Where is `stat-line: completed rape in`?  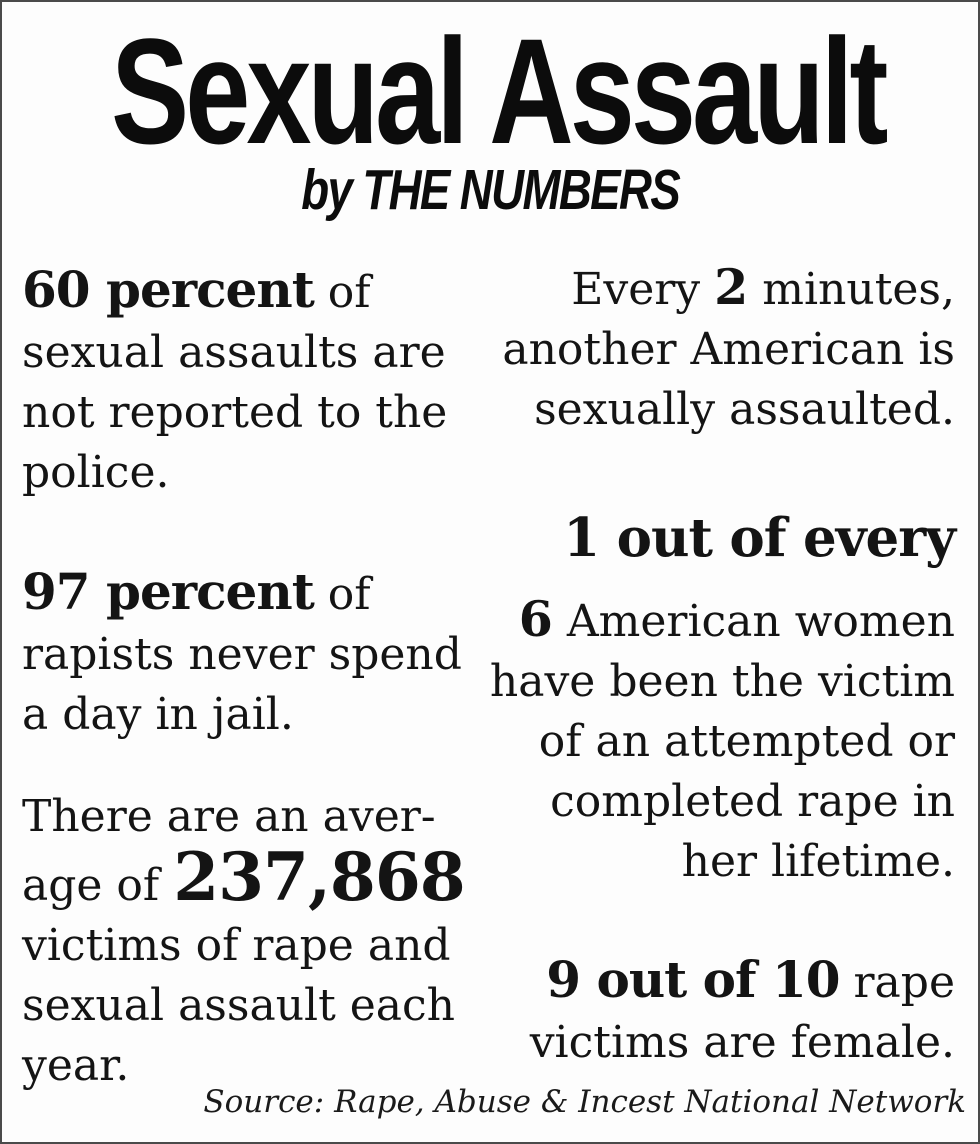
stat-line: completed rape in is located at coordinates (752, 801).